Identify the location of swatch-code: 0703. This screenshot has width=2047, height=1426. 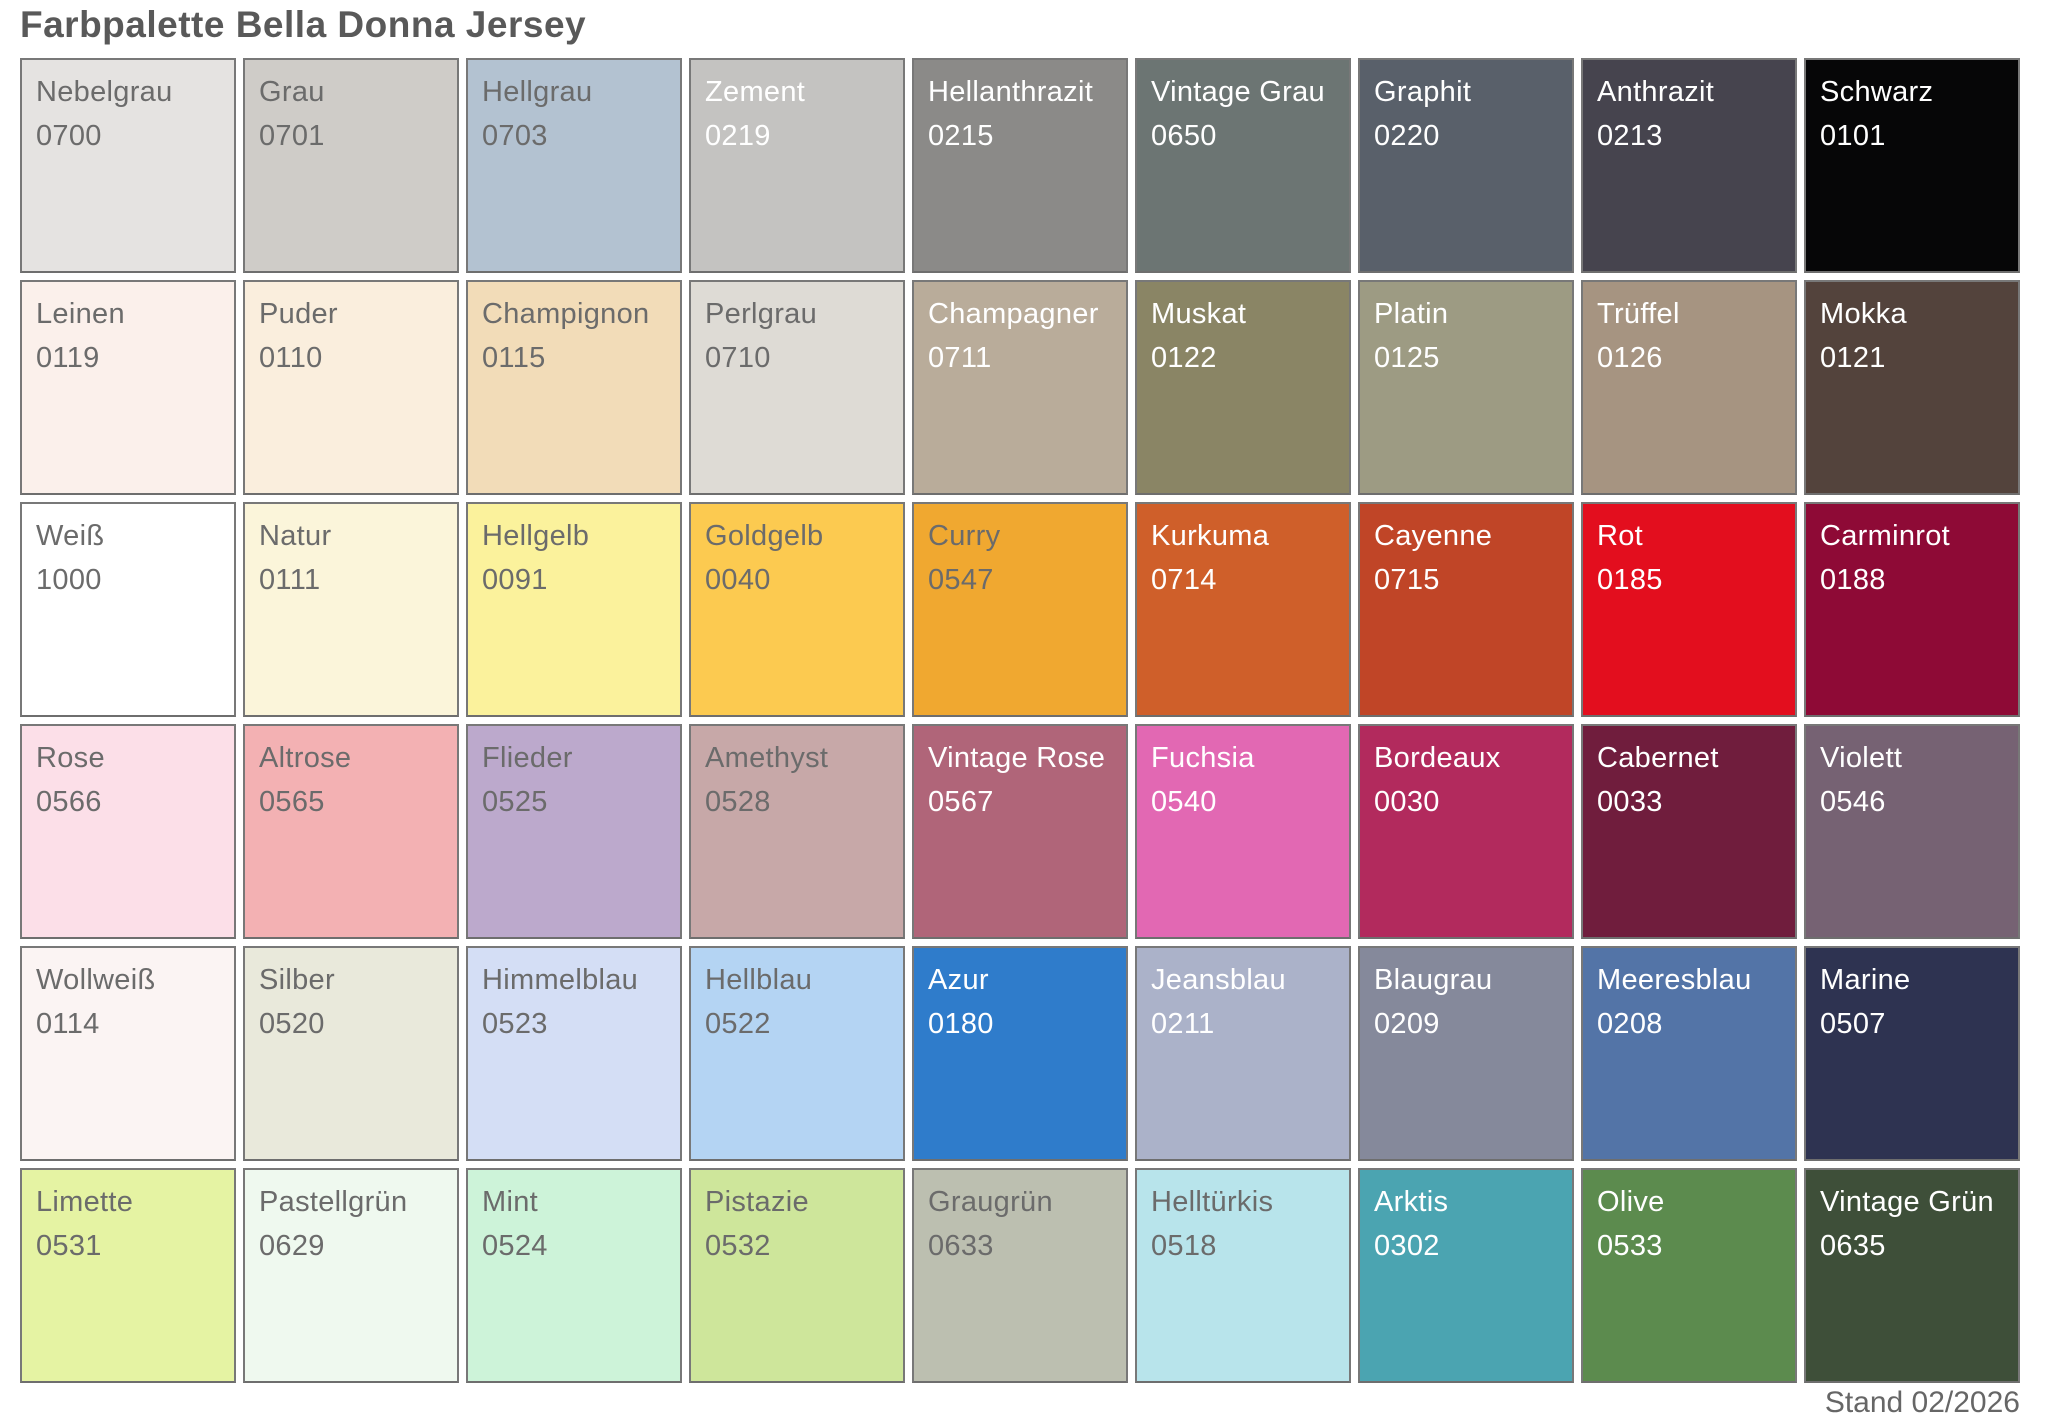
(515, 136).